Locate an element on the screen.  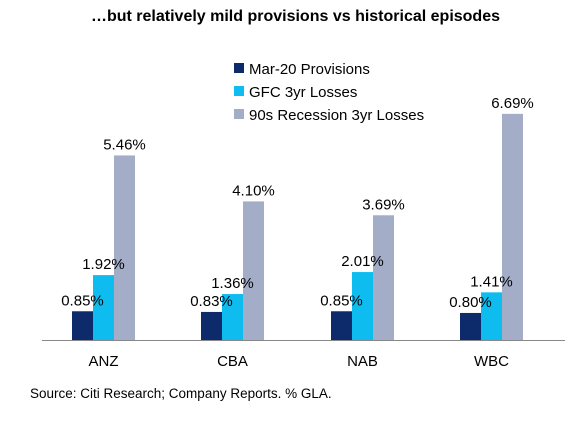
category-labels: ANZ CBA NAB WBC is located at coordinates (299, 361).